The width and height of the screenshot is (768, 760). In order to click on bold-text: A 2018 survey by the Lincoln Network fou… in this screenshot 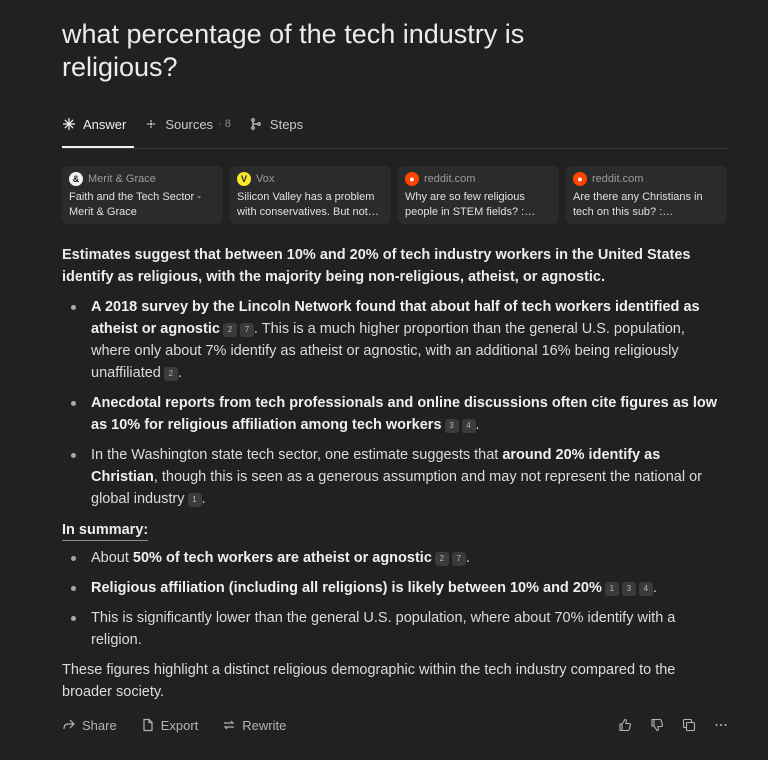, I will do `click(395, 318)`.